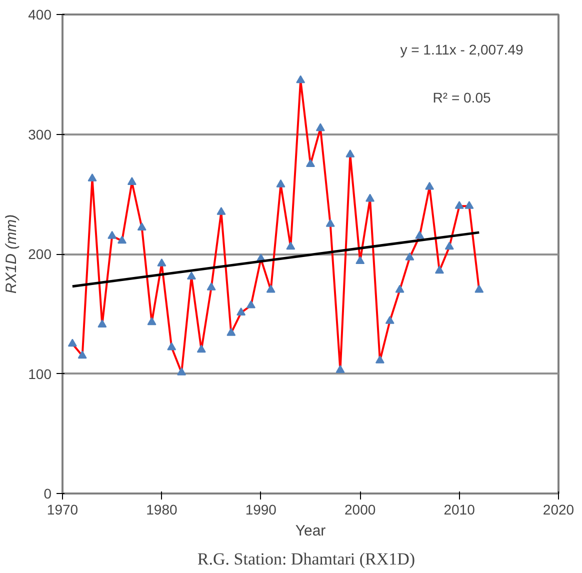  What do you see at coordinates (461, 98) in the screenshot?
I see `annotation: R² = 0.05` at bounding box center [461, 98].